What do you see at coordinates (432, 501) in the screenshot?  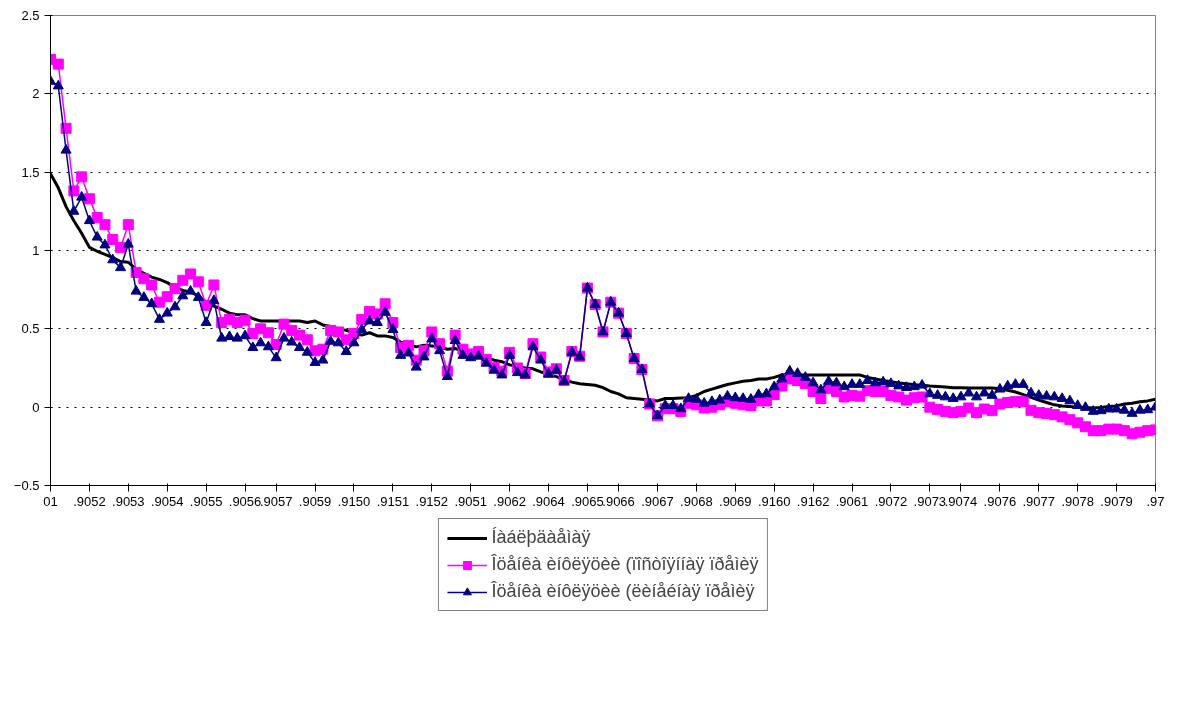 I see `x-tick-label: .9152` at bounding box center [432, 501].